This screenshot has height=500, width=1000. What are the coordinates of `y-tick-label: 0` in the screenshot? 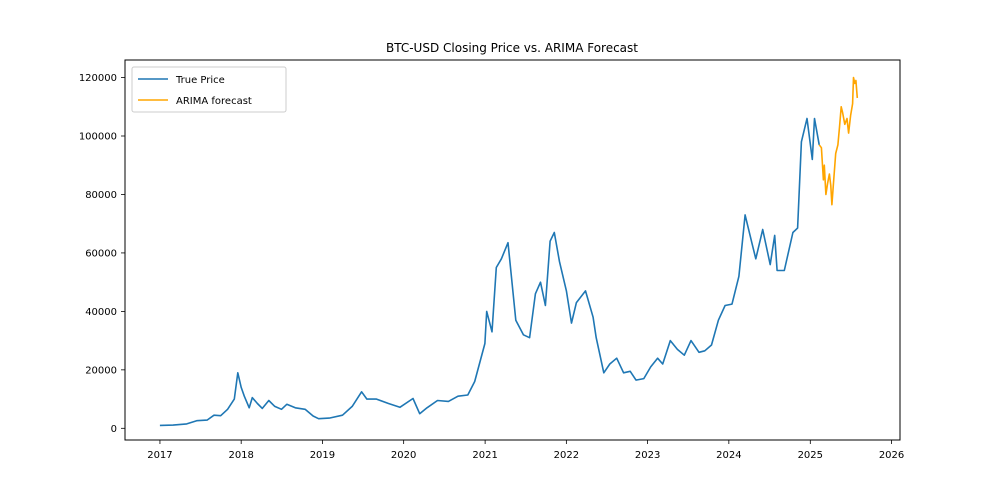 It's located at (114, 429).